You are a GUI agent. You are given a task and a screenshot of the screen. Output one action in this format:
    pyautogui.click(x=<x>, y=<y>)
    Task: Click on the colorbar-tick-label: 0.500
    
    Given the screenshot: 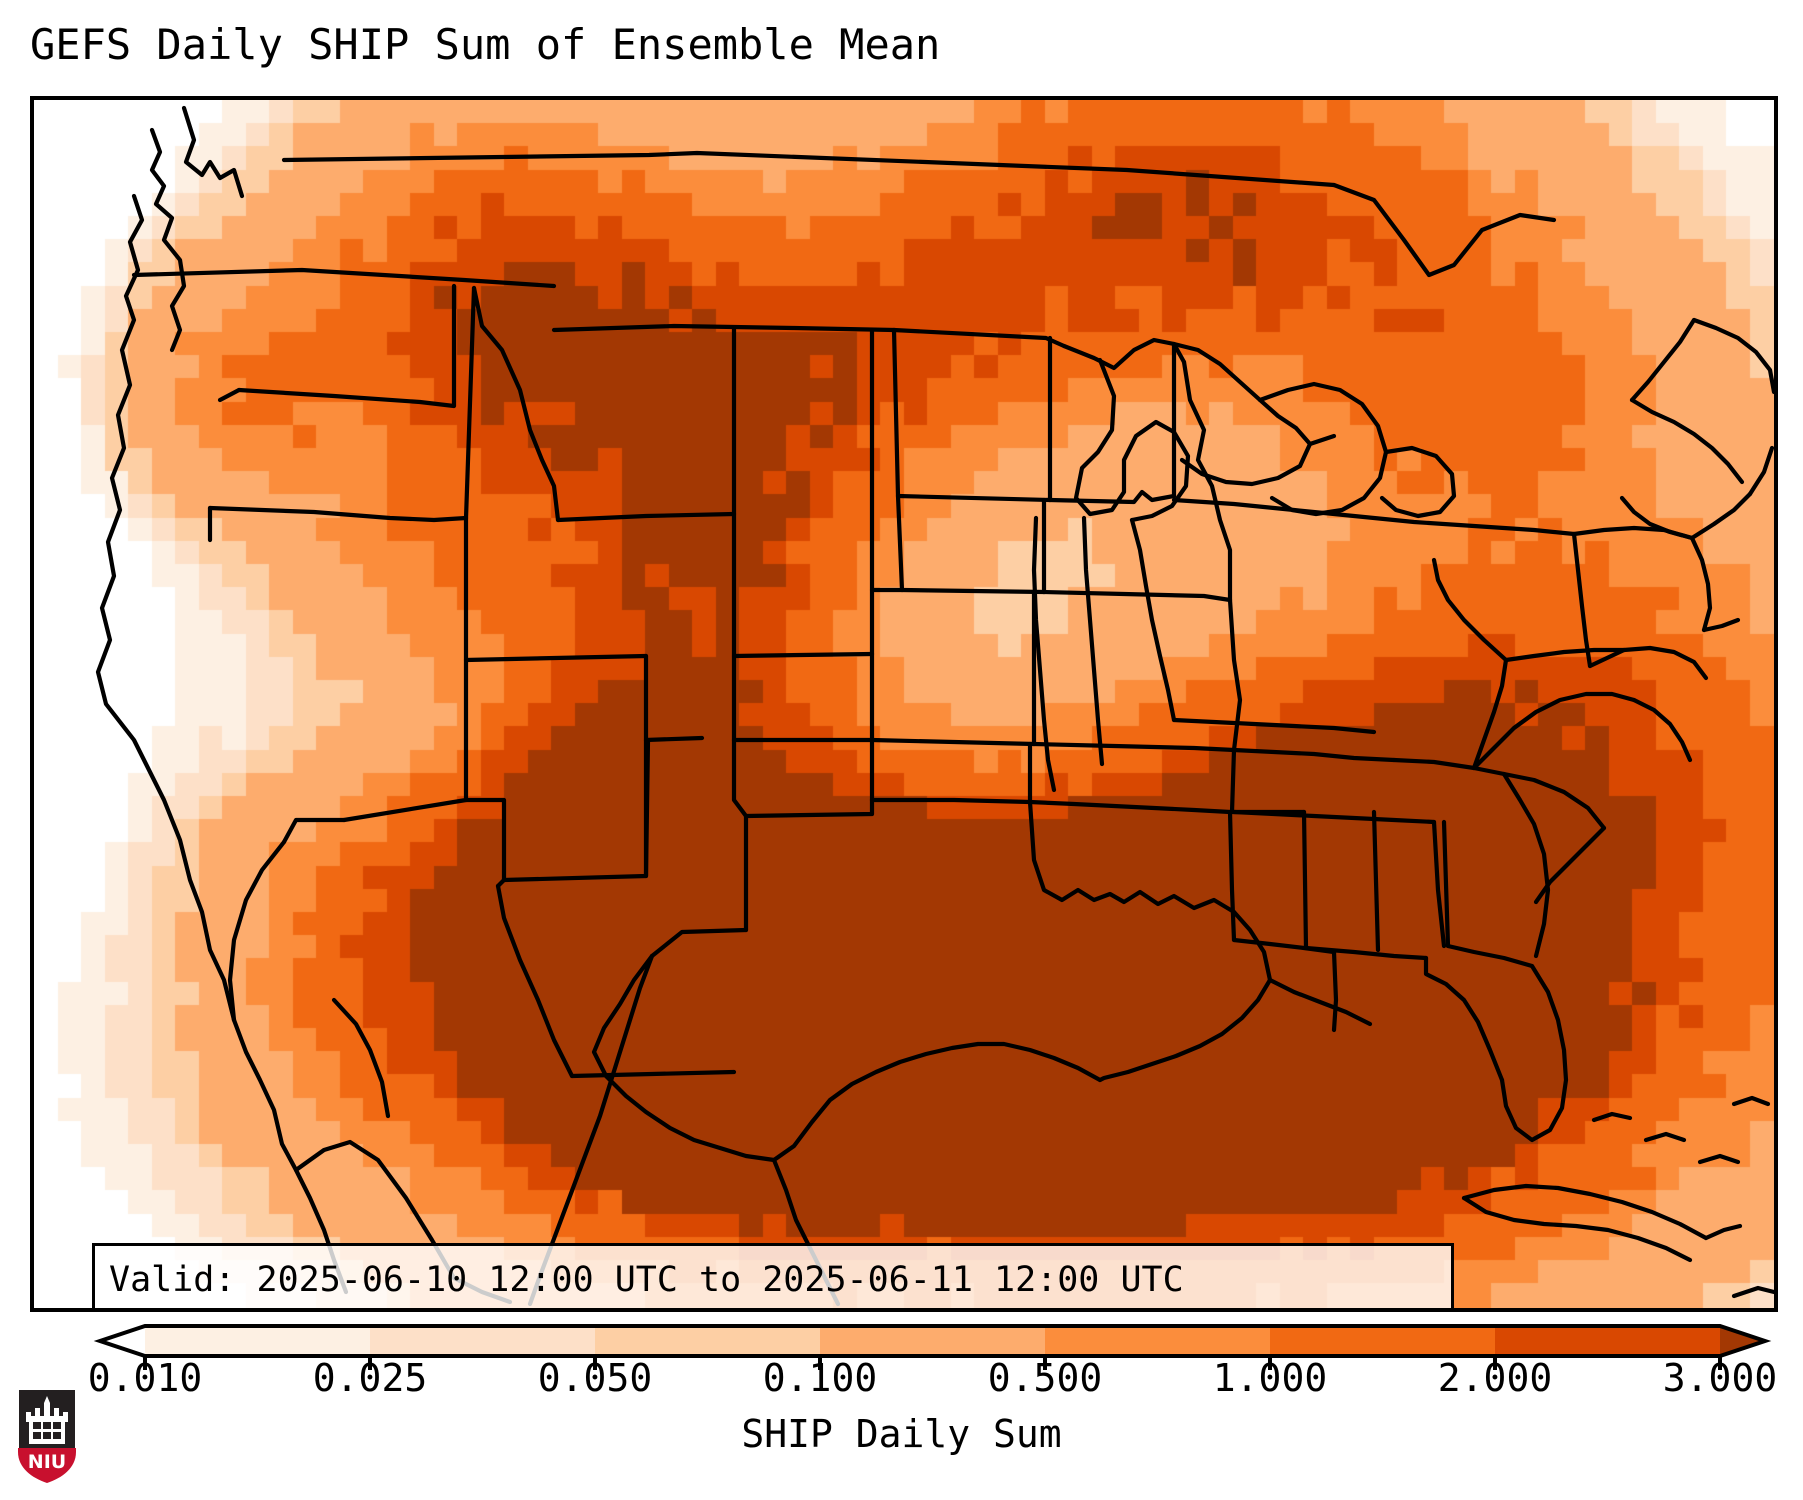 What is the action you would take?
    pyautogui.click(x=1045, y=1378)
    